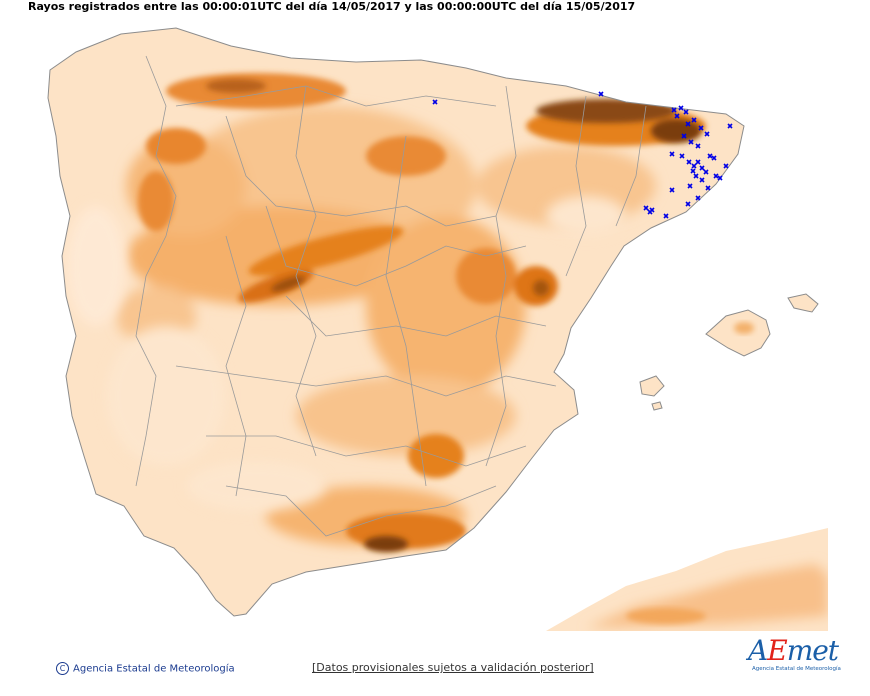 This screenshot has width=870, height=696. Describe the element at coordinates (796, 669) in the screenshot. I see `logo-tagline: Agencia Estatal de Meteorología` at that location.